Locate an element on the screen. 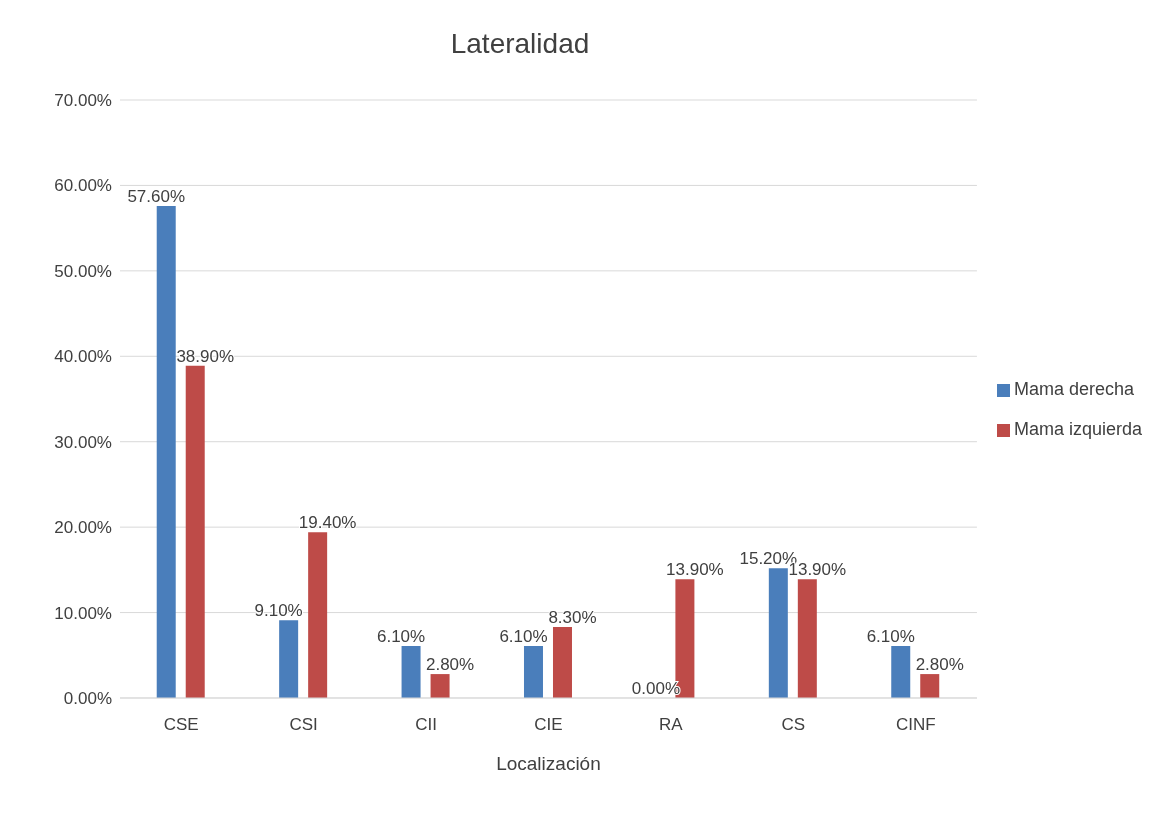  chart-title: Lateralidad is located at coordinates (520, 44).